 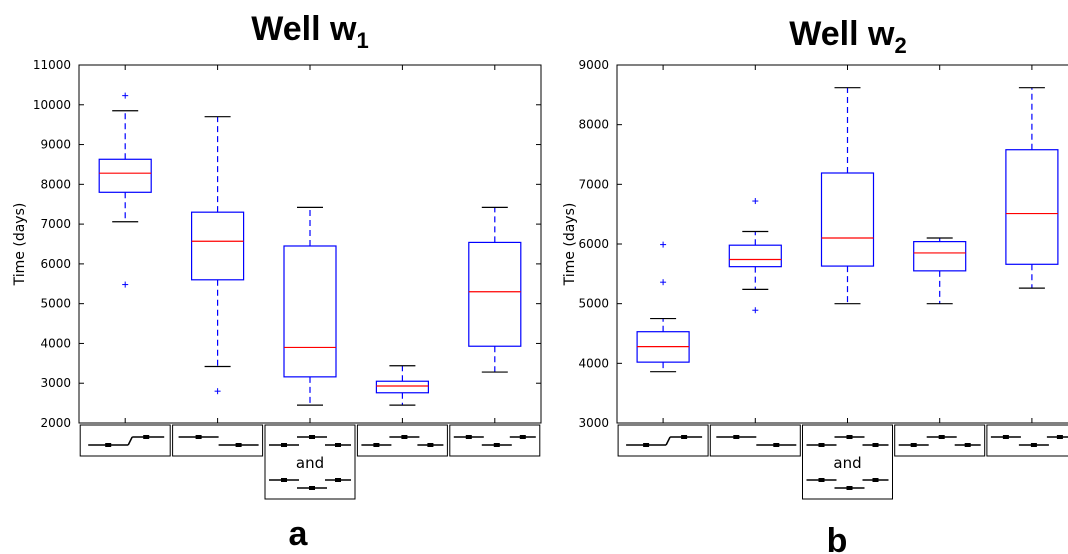 I want to click on y-tick-label: 10000, so click(x=52, y=105).